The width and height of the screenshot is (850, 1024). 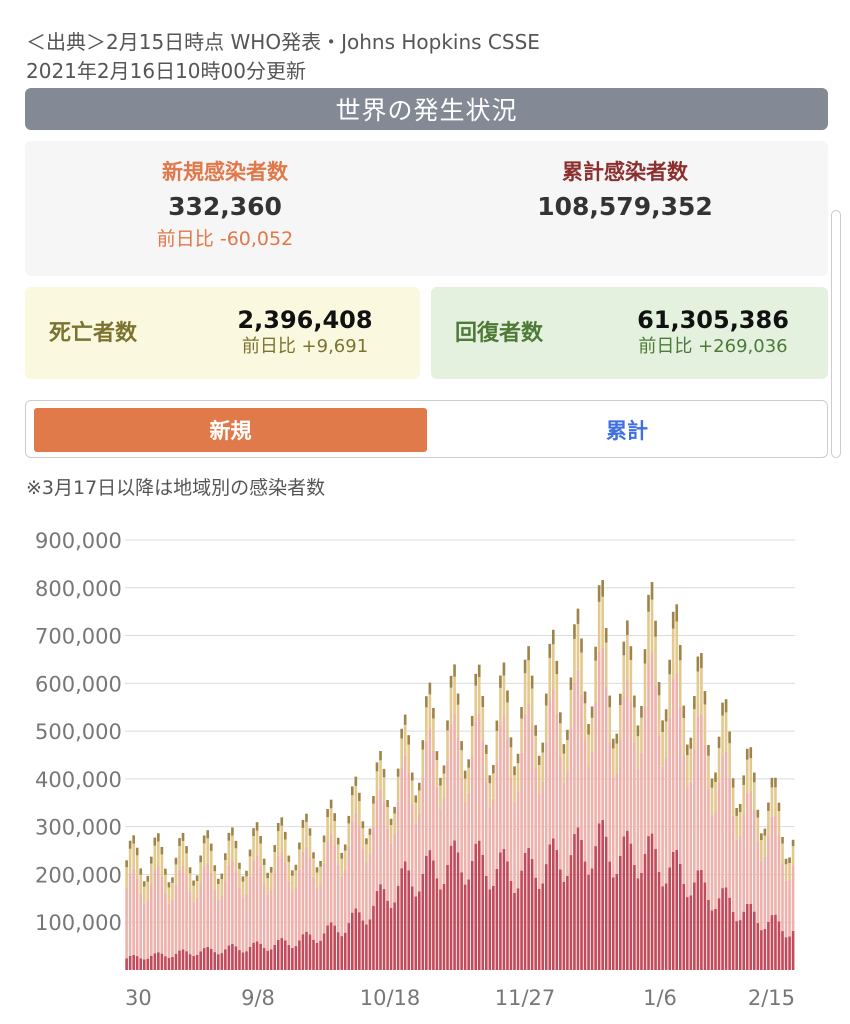 I want to click on tab-new: 新規, so click(x=230, y=430).